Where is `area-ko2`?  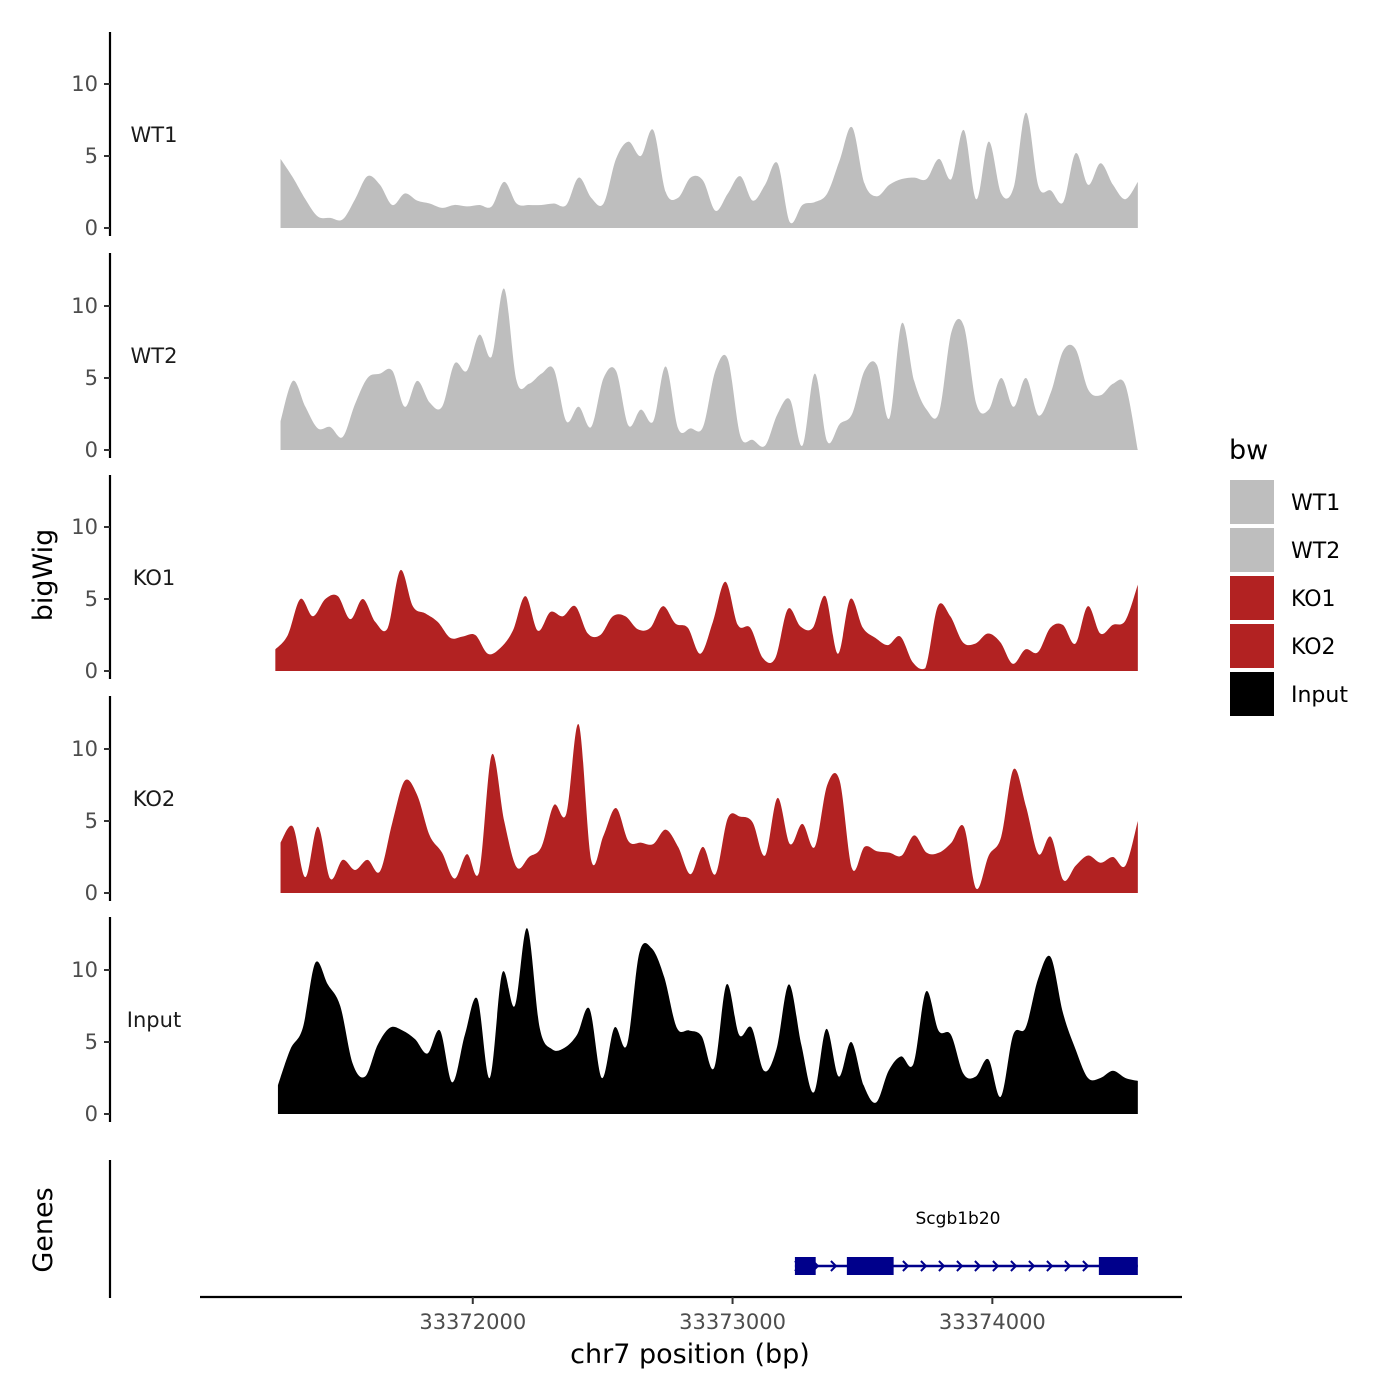
area-ko2 is located at coordinates (709, 808).